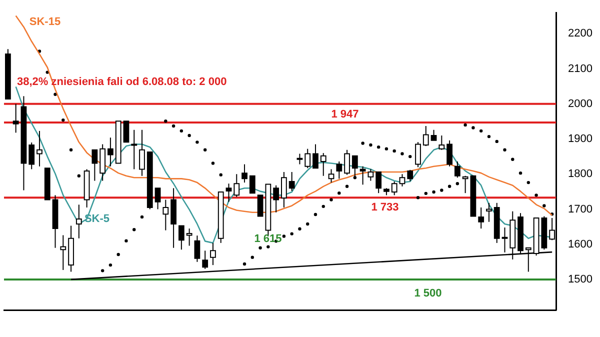 Image resolution: width=600 pixels, height=337 pixels. What do you see at coordinates (580, 68) in the screenshot?
I see `y-tick-label: 2100` at bounding box center [580, 68].